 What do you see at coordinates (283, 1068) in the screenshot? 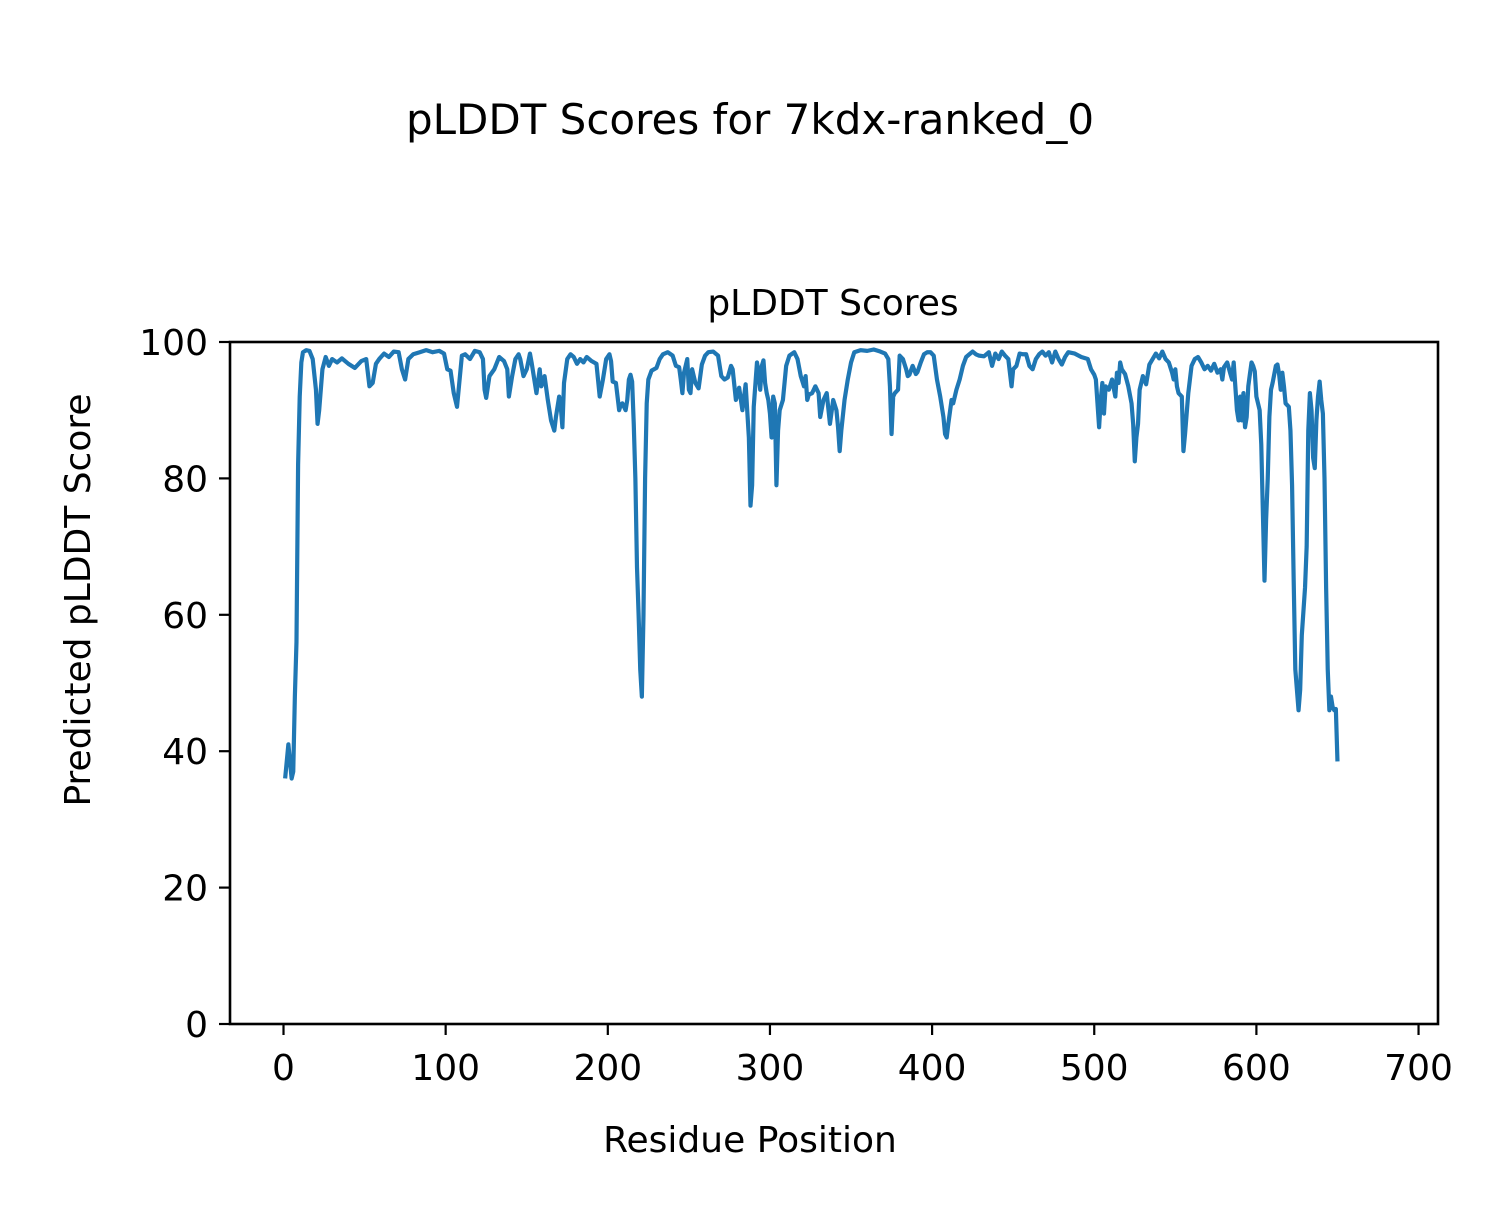
I see `x-tick-label: 0` at bounding box center [283, 1068].